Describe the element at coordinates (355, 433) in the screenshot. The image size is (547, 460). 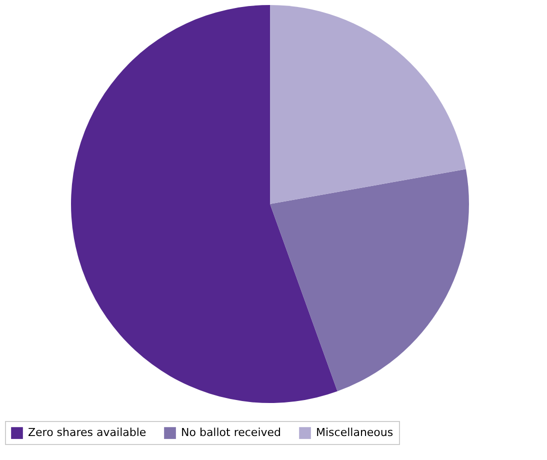
I see `legend-label: Miscellaneous` at that location.